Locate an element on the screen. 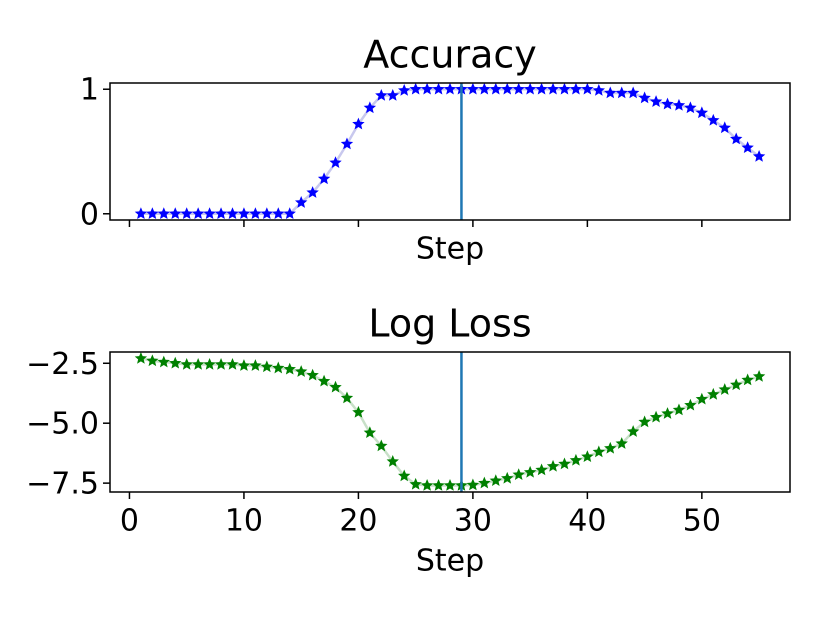 This screenshot has width=830, height=623. y-tick-label: −2.5 is located at coordinates (62, 364).